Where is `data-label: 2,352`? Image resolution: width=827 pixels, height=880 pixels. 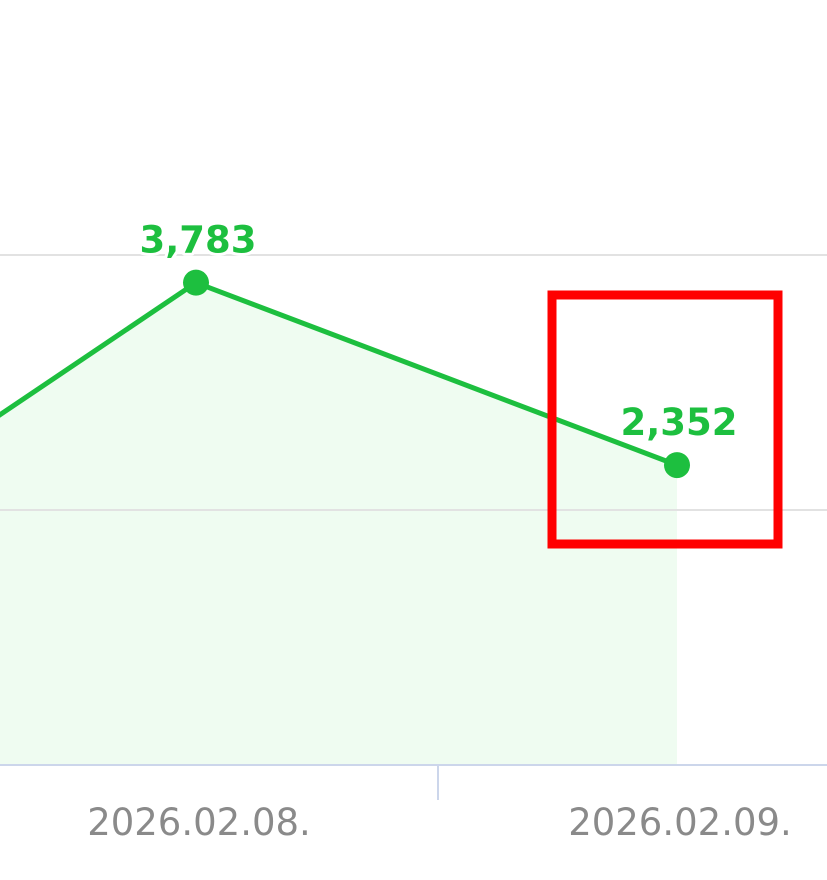 data-label: 2,352 is located at coordinates (678, 422).